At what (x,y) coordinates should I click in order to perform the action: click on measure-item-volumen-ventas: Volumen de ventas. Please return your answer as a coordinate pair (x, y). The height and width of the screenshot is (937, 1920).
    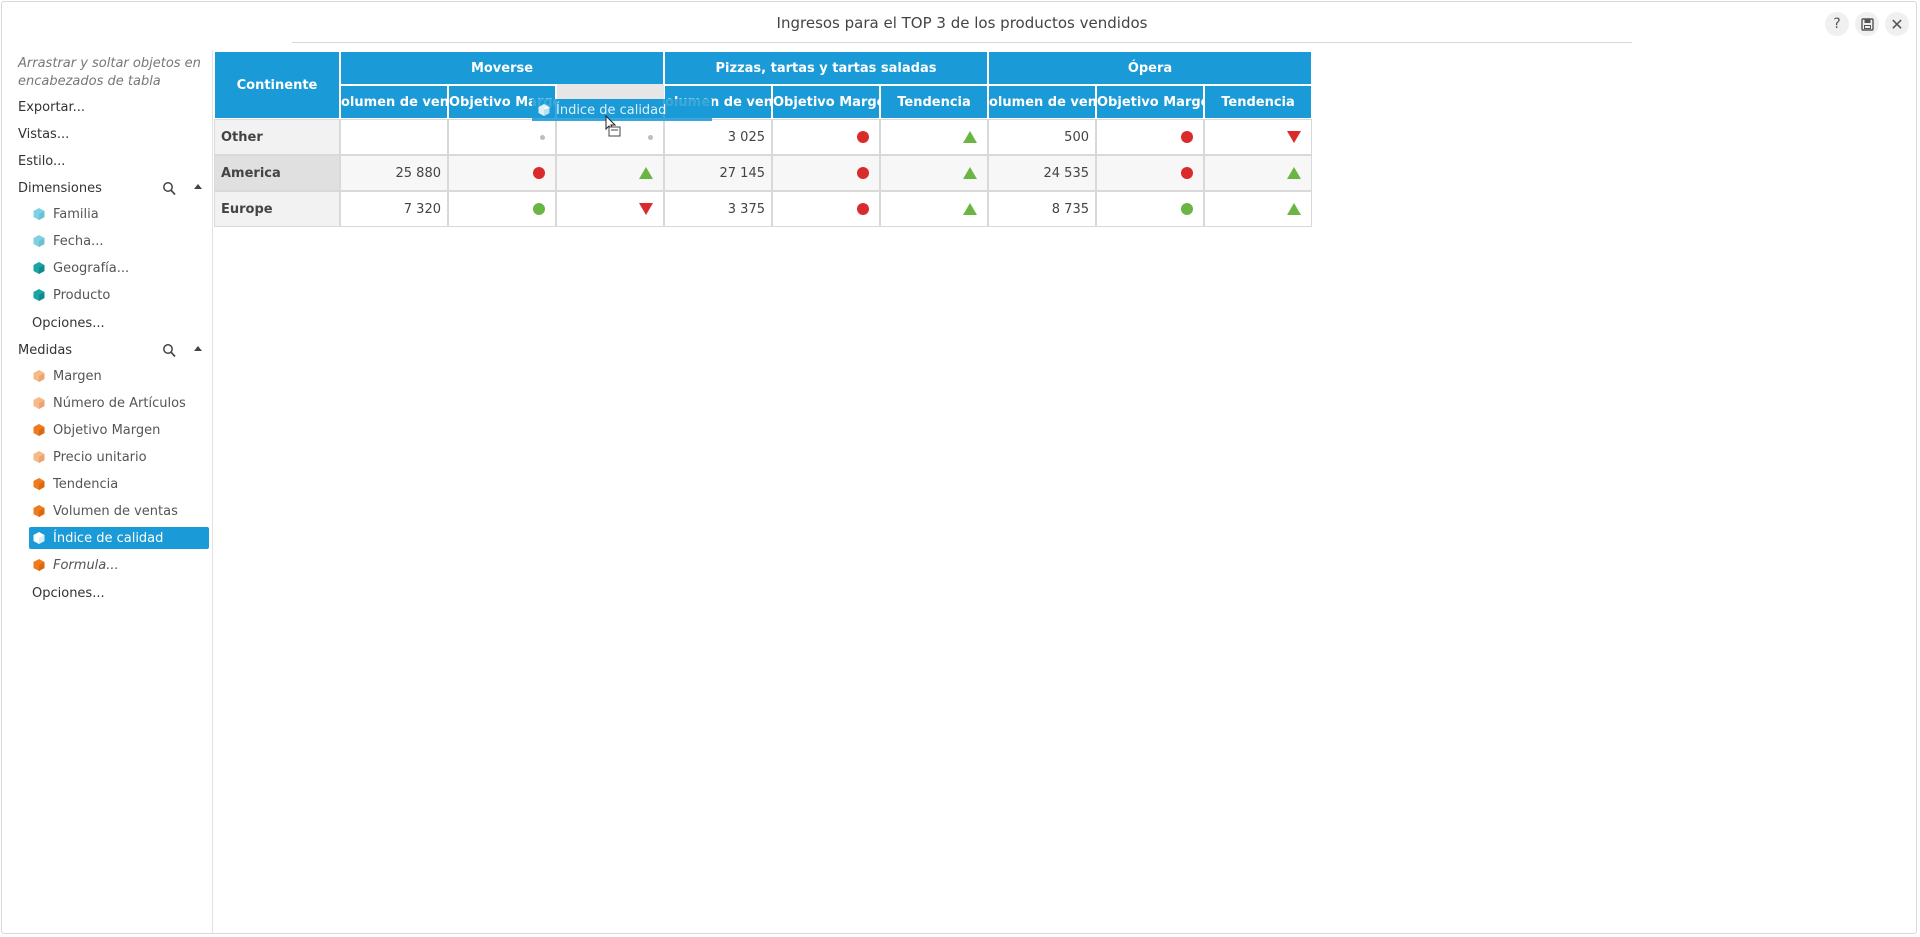
    Looking at the image, I should click on (119, 511).